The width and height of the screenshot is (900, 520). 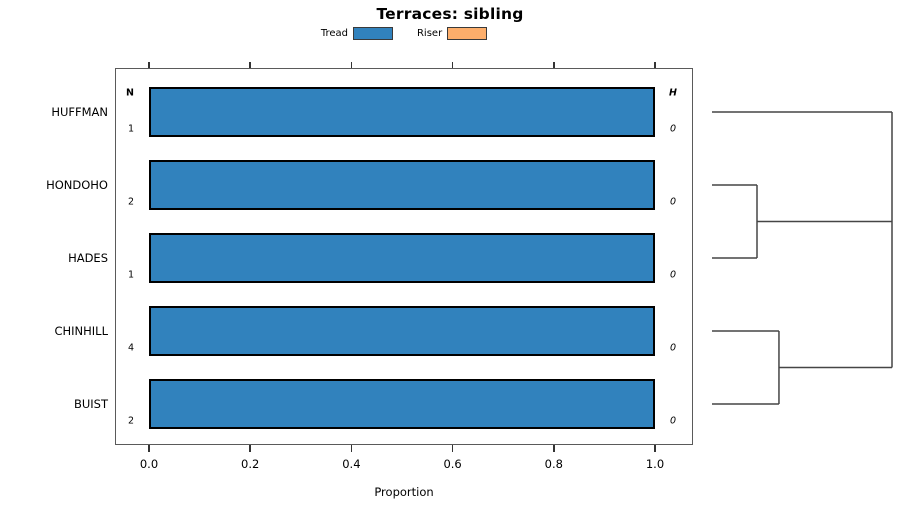 I want to click on category-label: BUIST, so click(x=90, y=404).